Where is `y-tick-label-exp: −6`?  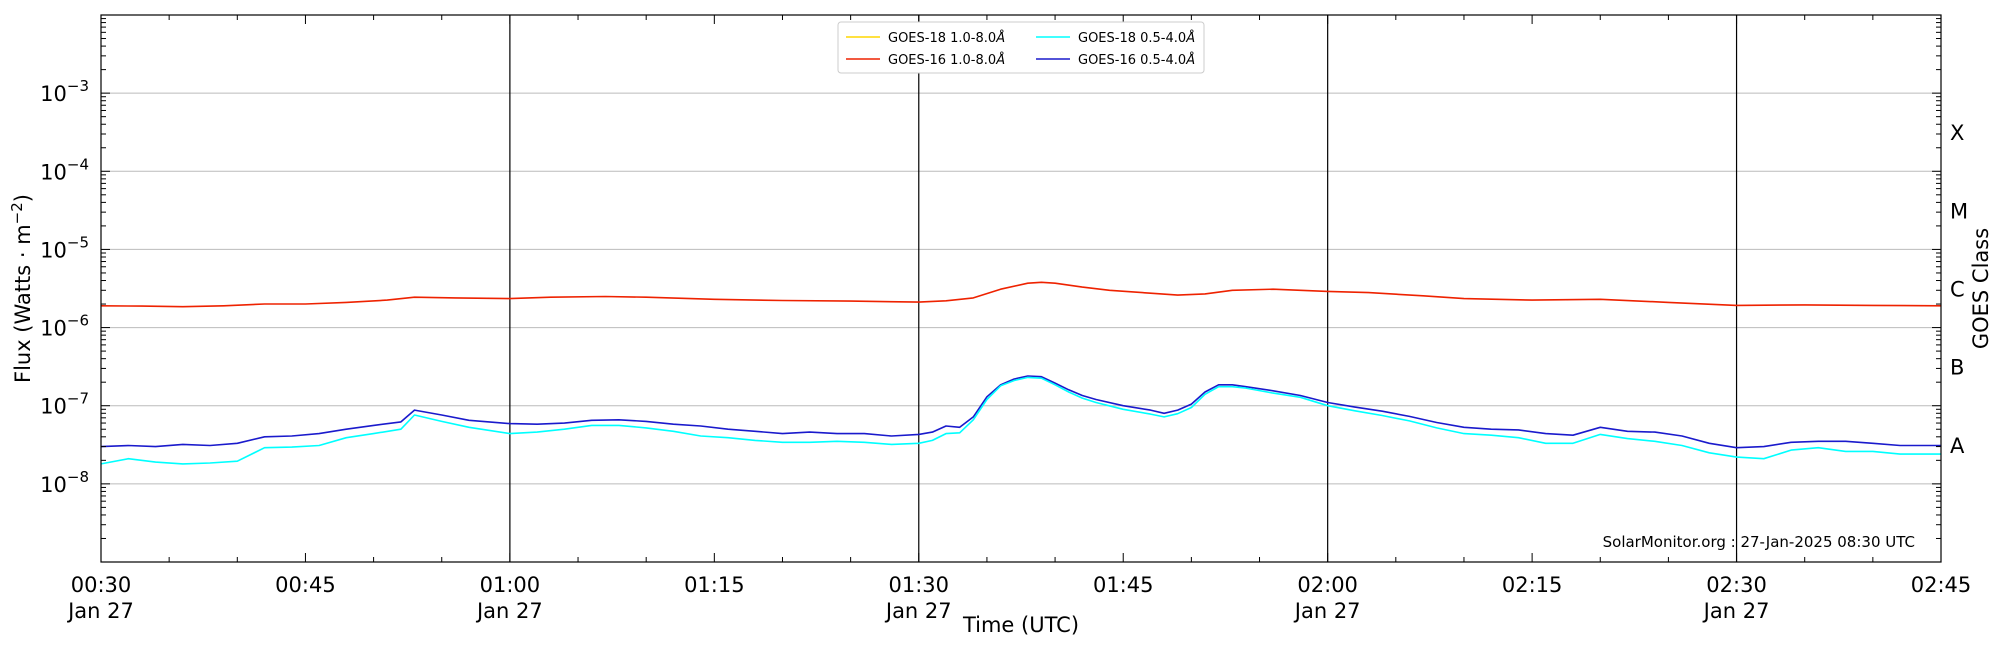 y-tick-label-exp: −6 is located at coordinates (78, 321).